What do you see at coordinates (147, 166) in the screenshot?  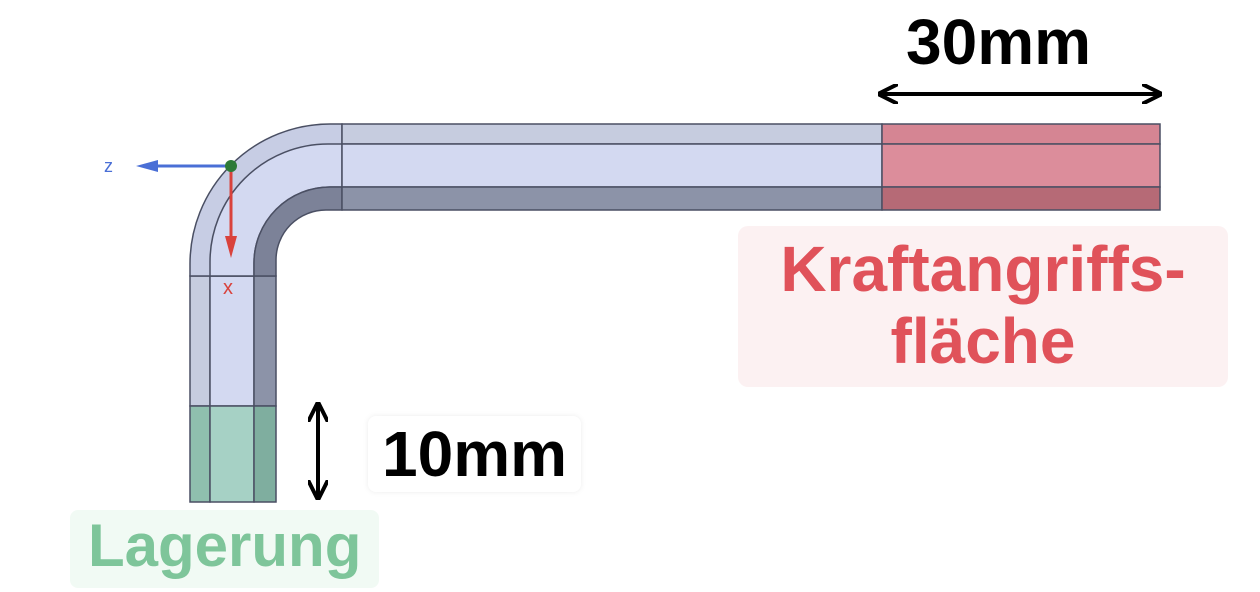 I see `z-axis-arrowhead` at bounding box center [147, 166].